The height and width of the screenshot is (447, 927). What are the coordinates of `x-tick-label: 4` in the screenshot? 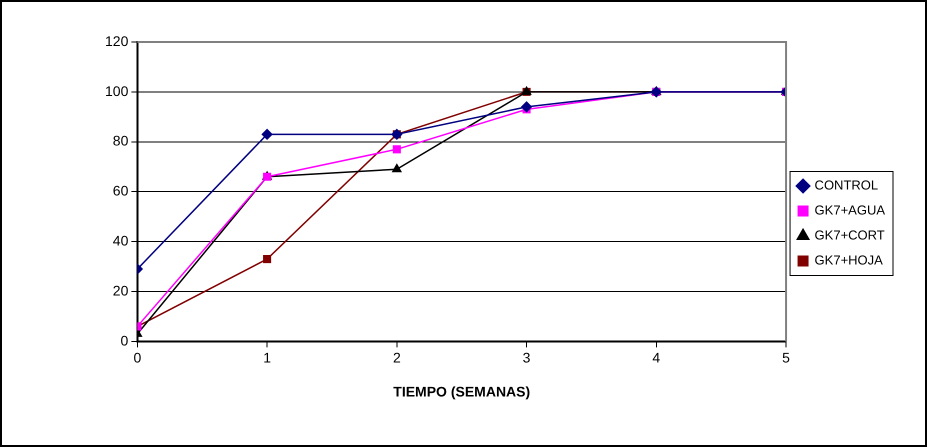 It's located at (656, 358).